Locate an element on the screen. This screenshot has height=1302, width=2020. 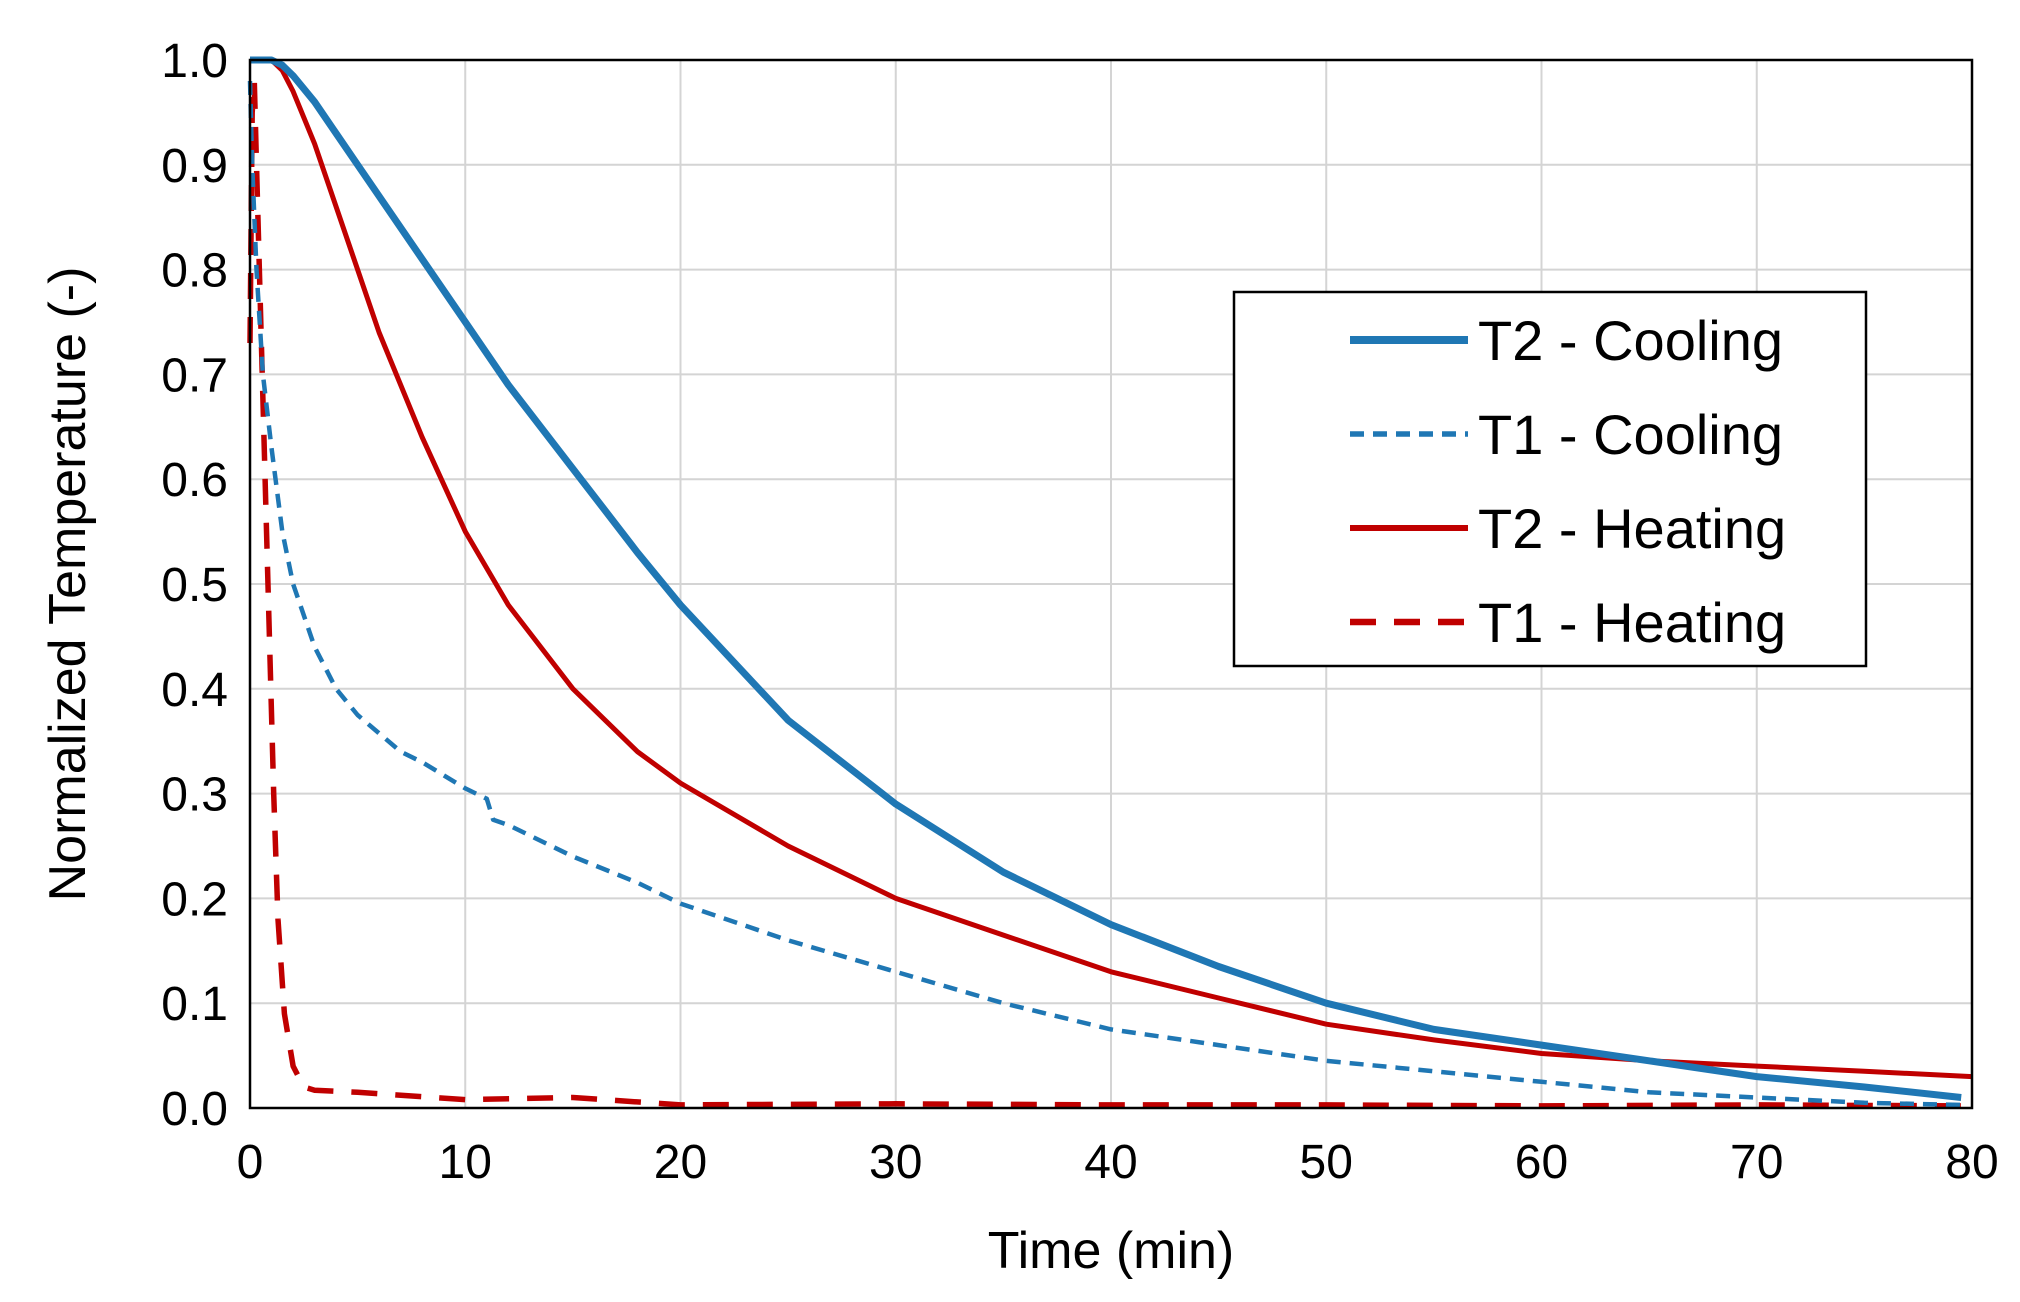
y-tick-label: 0.3 is located at coordinates (194, 795).